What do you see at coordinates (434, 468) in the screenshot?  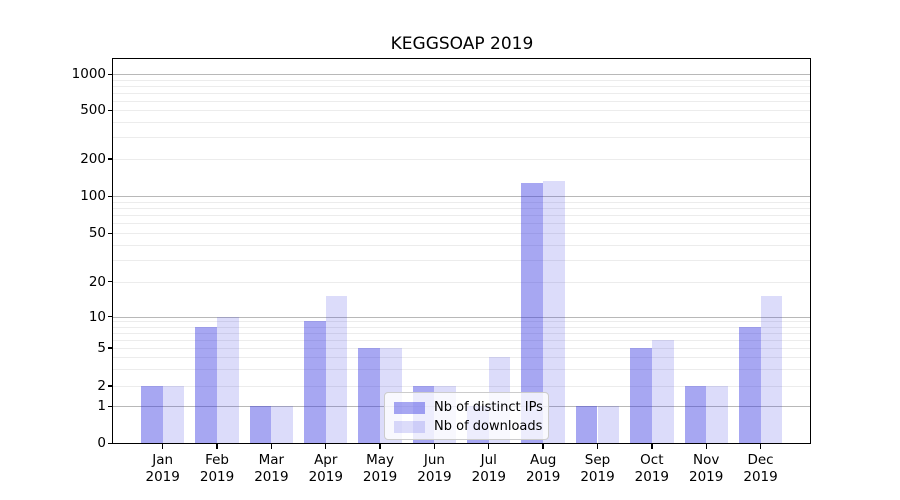 I see `x-tick-label: Jun 2019` at bounding box center [434, 468].